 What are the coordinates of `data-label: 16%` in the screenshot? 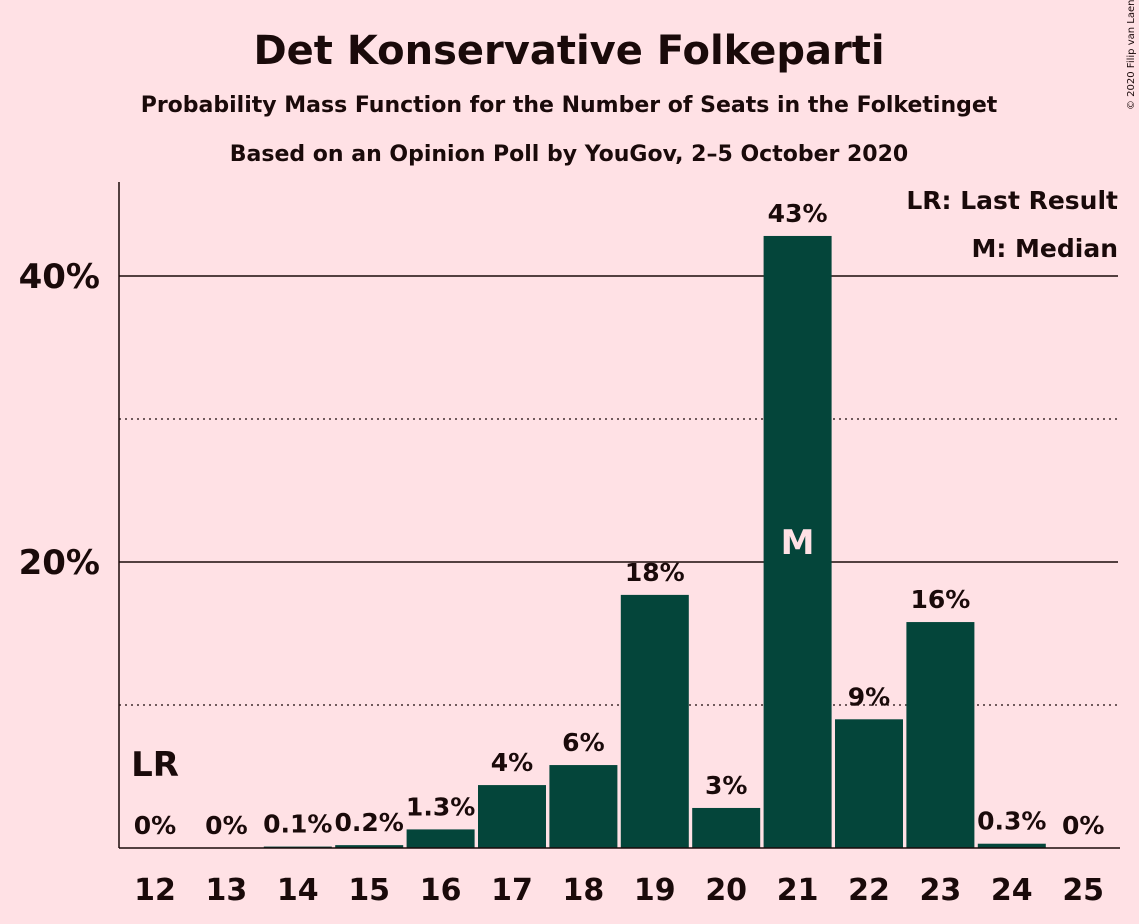 It's located at (940, 599).